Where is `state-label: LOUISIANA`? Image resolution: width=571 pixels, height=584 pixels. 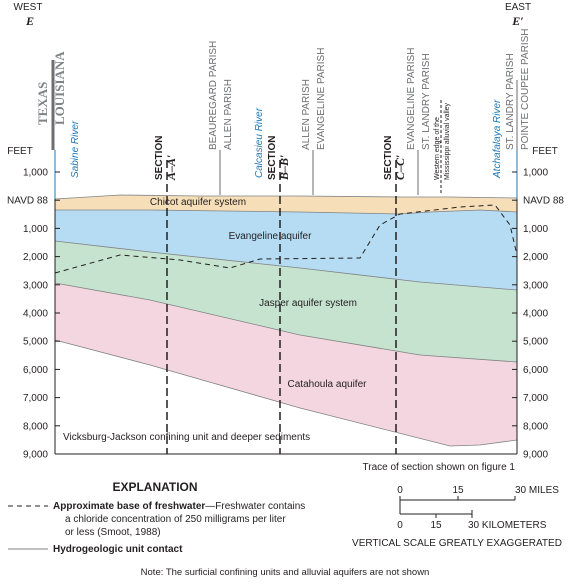 state-label: LOUISIANA is located at coordinates (59, 88).